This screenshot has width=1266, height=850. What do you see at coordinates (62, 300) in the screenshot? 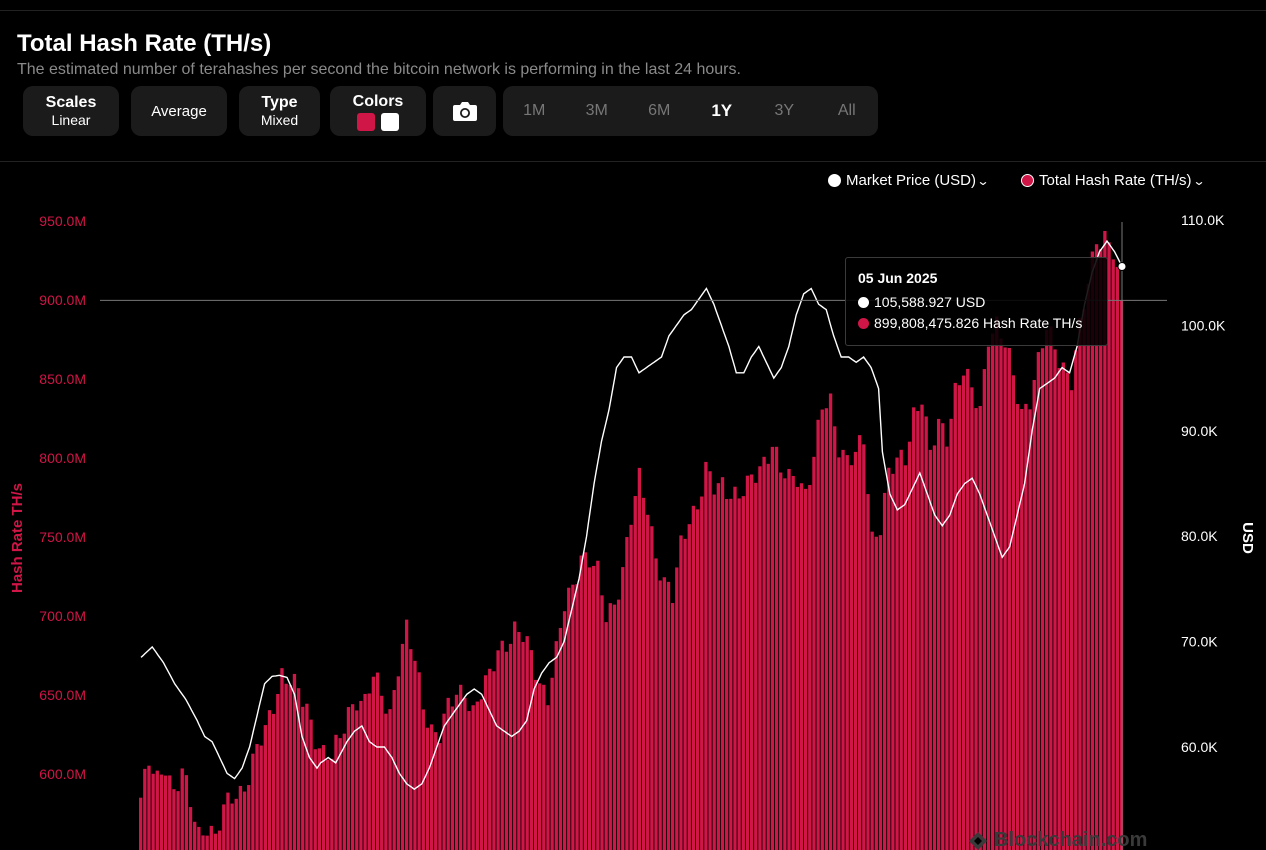
I see `left-axis-tick: 900.0M` at bounding box center [62, 300].